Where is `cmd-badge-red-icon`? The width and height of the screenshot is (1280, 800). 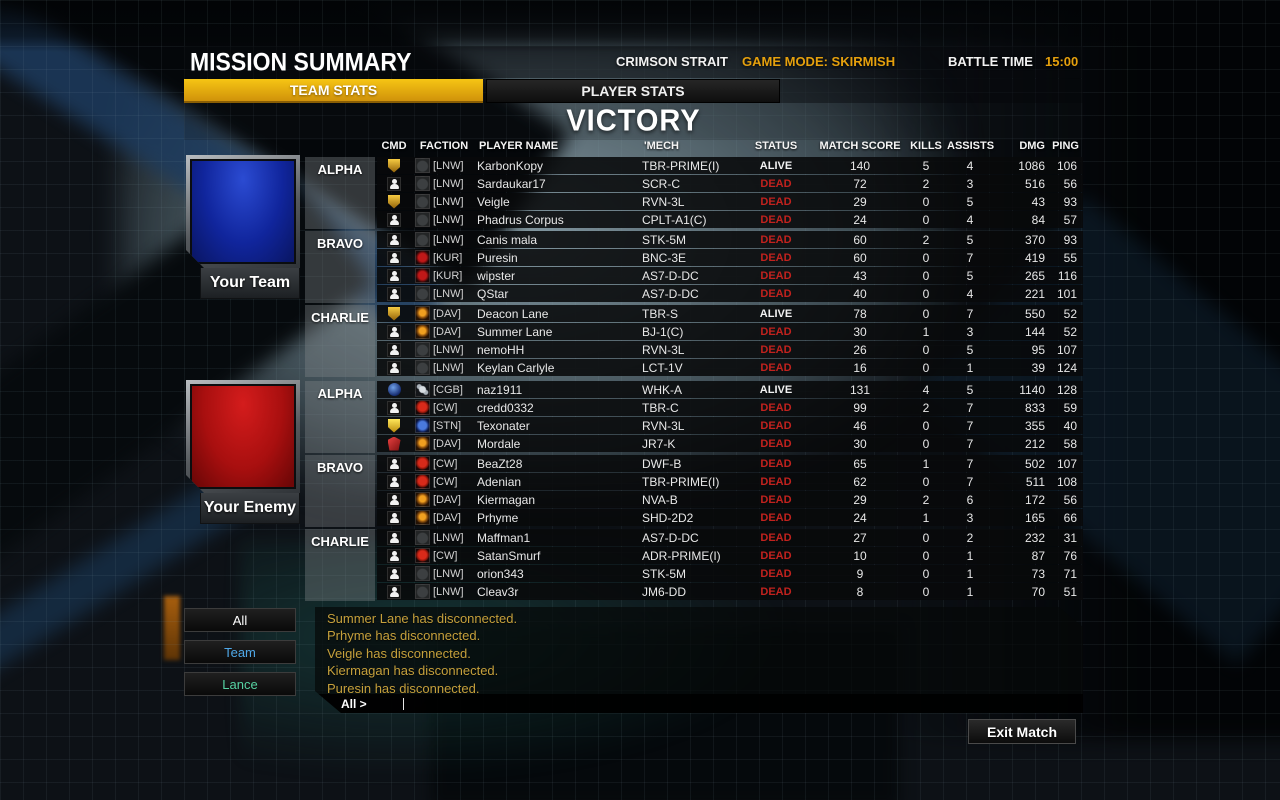
cmd-badge-red-icon is located at coordinates (394, 443).